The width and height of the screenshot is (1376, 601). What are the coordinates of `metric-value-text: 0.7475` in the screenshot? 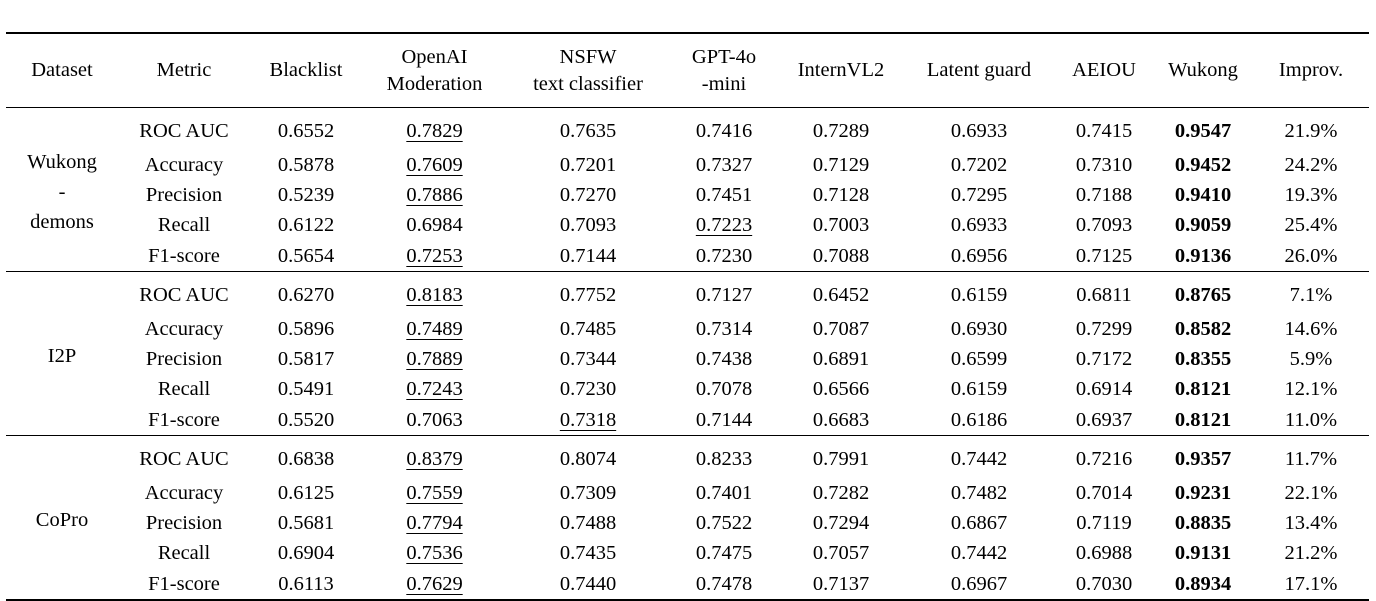 It's located at (724, 553).